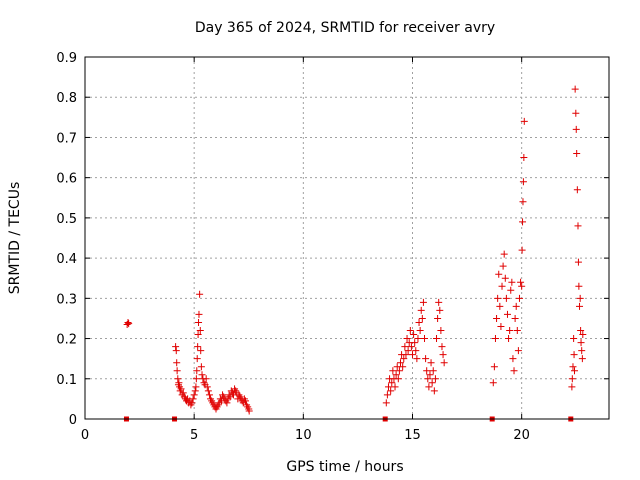 This screenshot has width=640, height=480. What do you see at coordinates (303, 435) in the screenshot?
I see `x-tick-label: 10` at bounding box center [303, 435].